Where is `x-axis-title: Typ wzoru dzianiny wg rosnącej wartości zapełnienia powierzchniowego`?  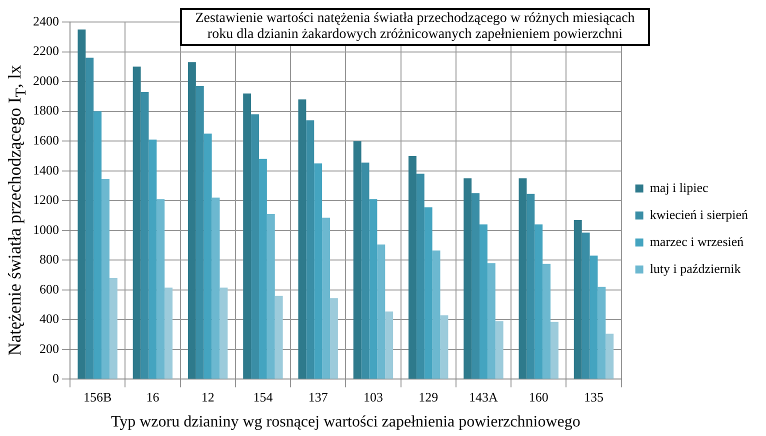 x-axis-title: Typ wzoru dzianiny wg rosnącej wartości zapełnienia powierzchniowego is located at coordinates (345, 422).